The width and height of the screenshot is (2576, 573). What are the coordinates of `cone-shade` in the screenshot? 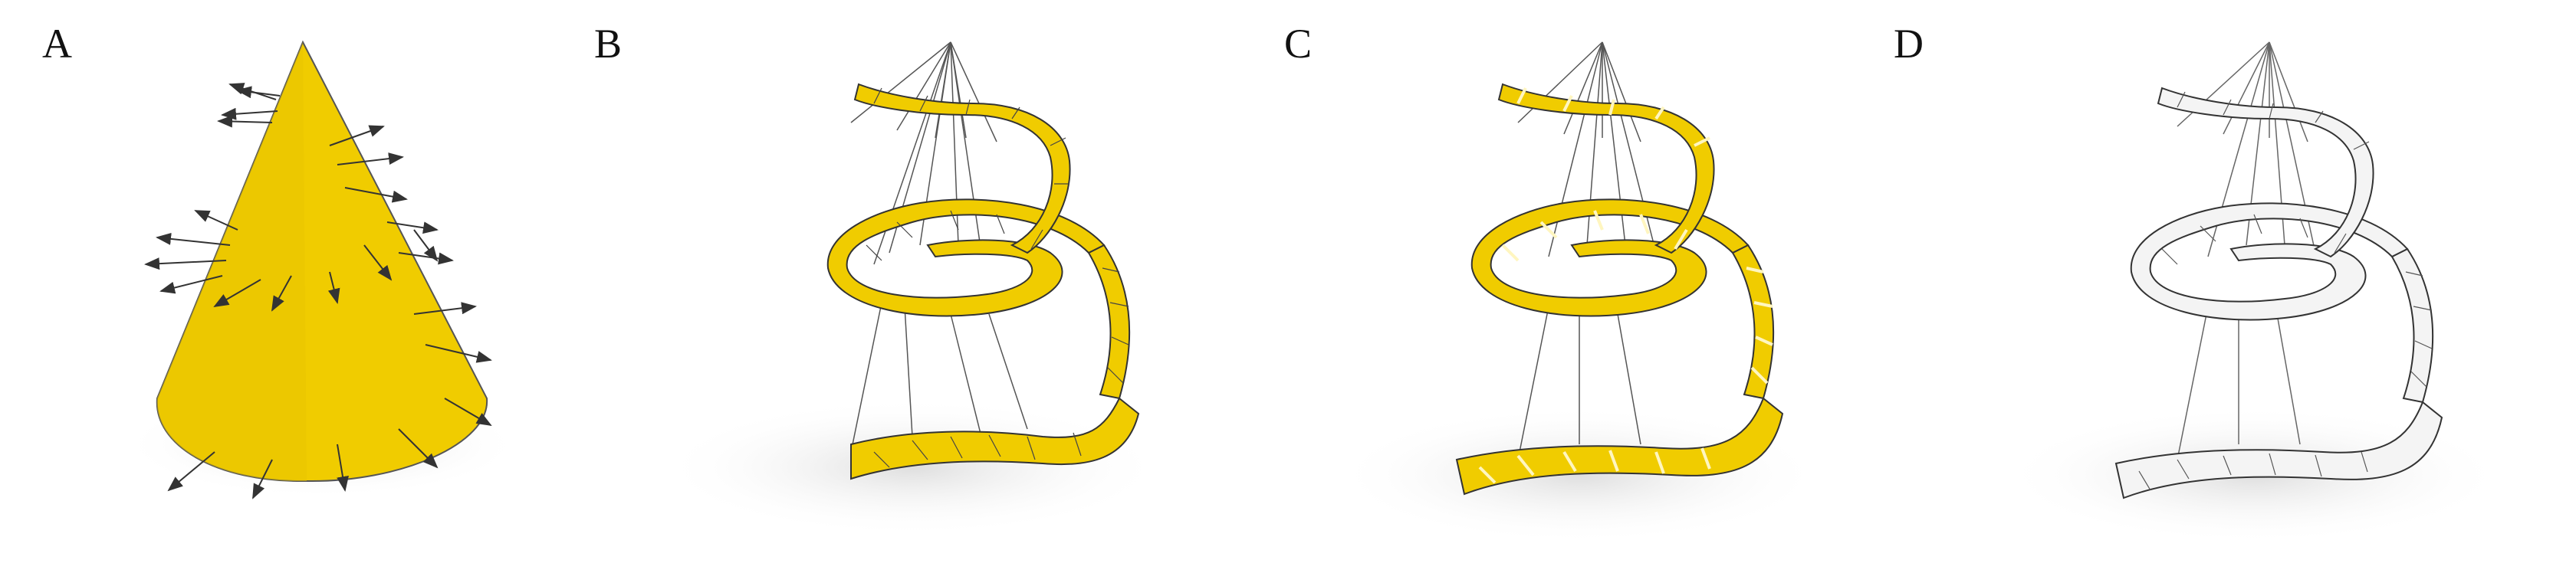 It's located at (232, 262).